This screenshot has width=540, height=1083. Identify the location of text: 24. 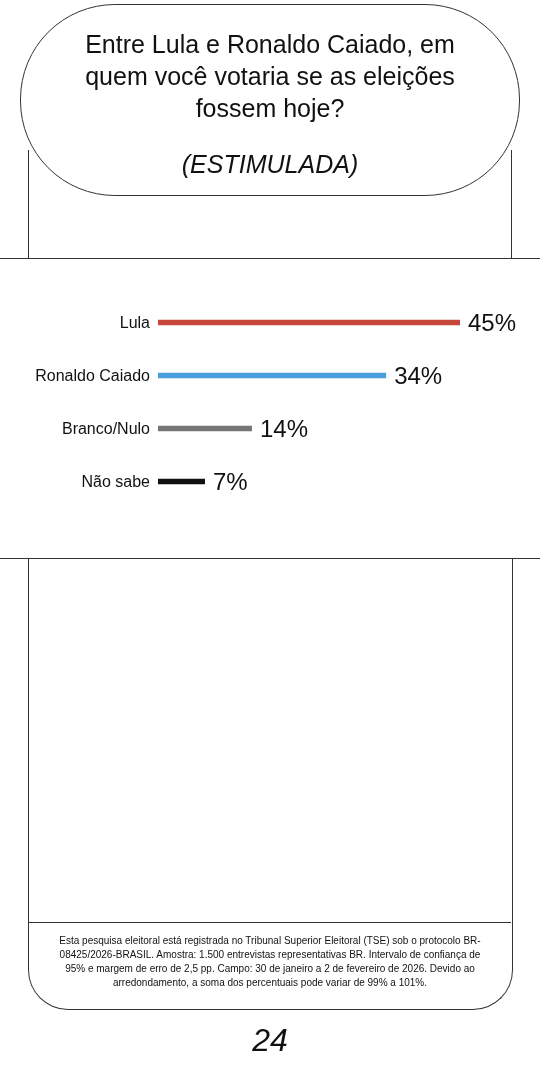
(270, 1040).